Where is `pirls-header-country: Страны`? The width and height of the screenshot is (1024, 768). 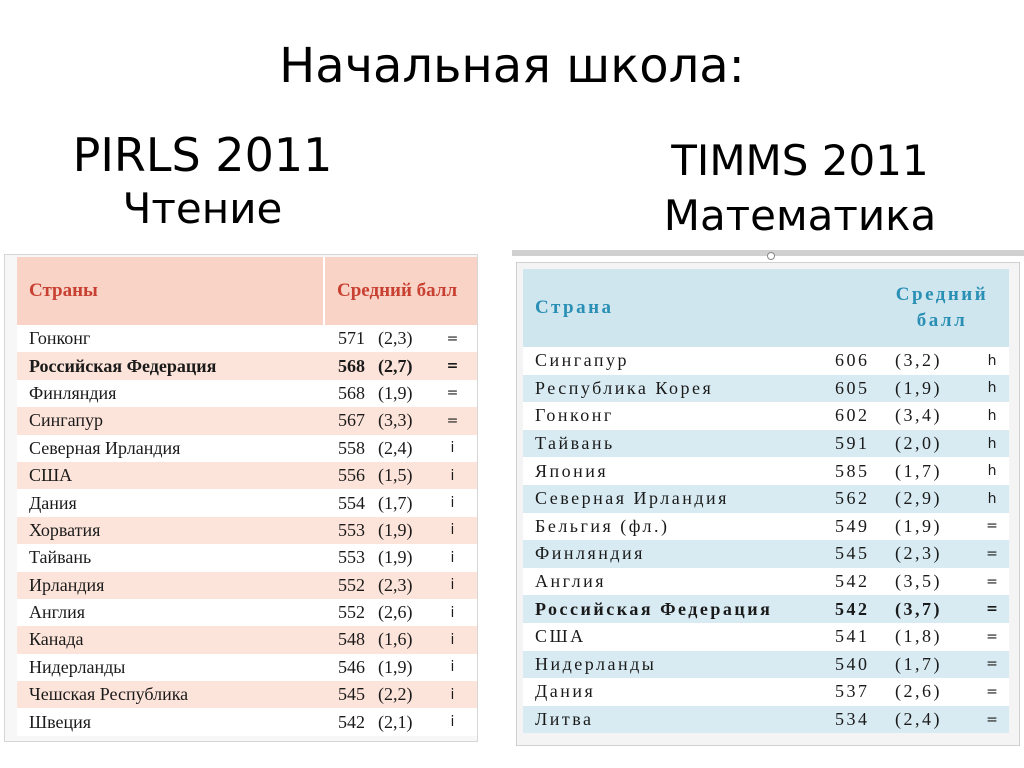 pirls-header-country: Страны is located at coordinates (170, 291).